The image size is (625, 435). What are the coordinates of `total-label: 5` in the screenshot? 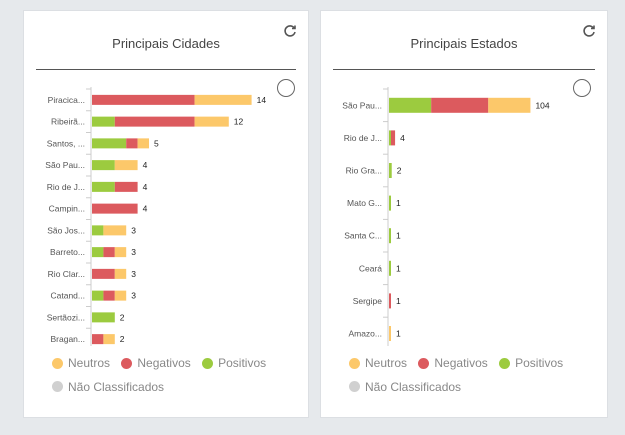 It's located at (156, 143).